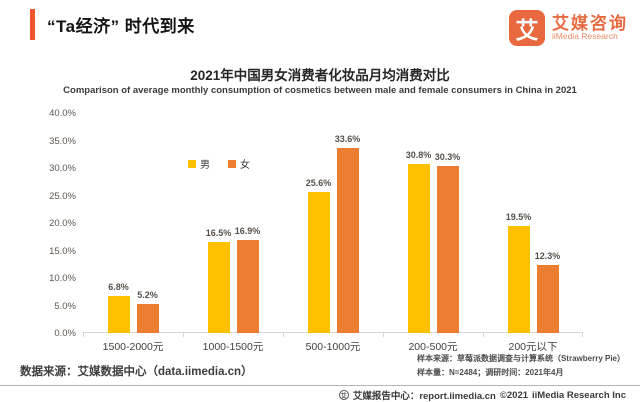 The image size is (640, 402). Describe the element at coordinates (247, 279) in the screenshot. I see `bar-女-1000-1500元: 16.9%` at that location.